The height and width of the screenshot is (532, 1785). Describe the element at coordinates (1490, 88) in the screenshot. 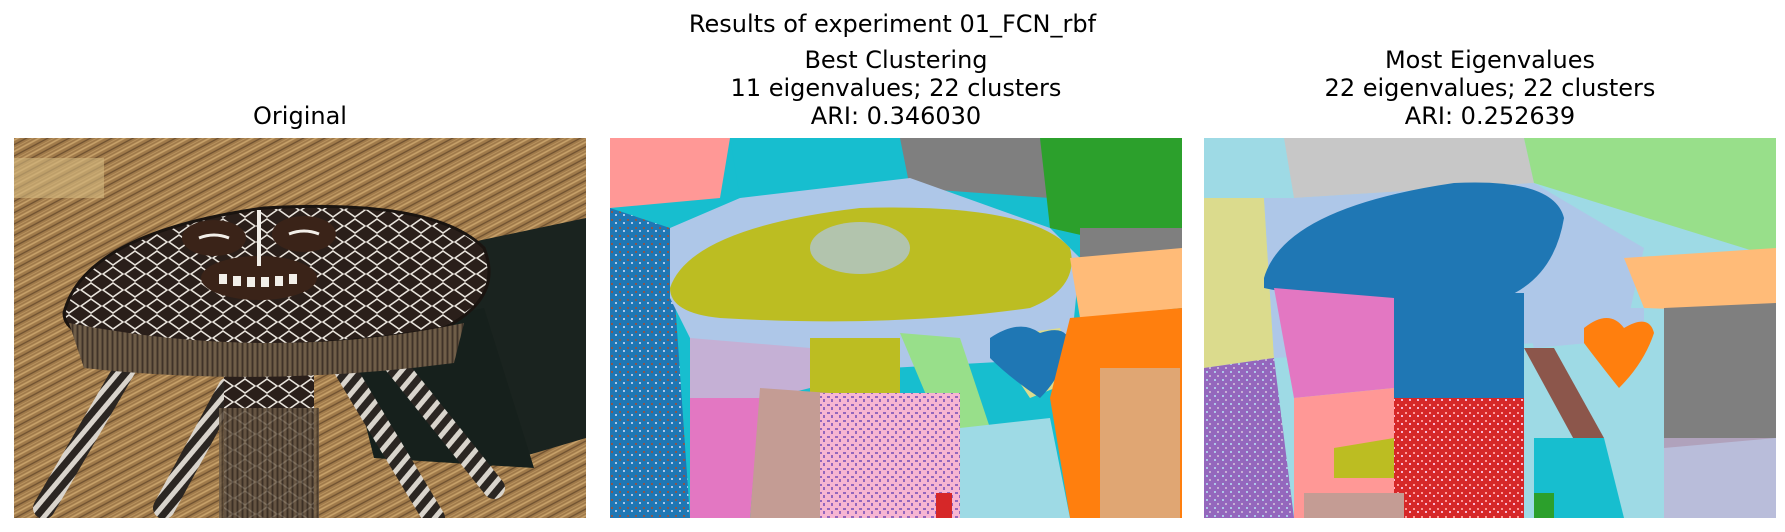

I see `panel-most-eigenvalues-count: 22 eigenvalues; 22 clusters` at that location.